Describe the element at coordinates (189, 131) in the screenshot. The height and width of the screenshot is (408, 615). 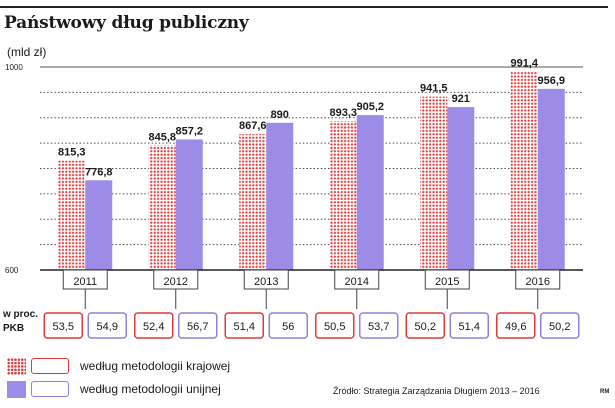
I see `data-label-eu: 857,2` at that location.